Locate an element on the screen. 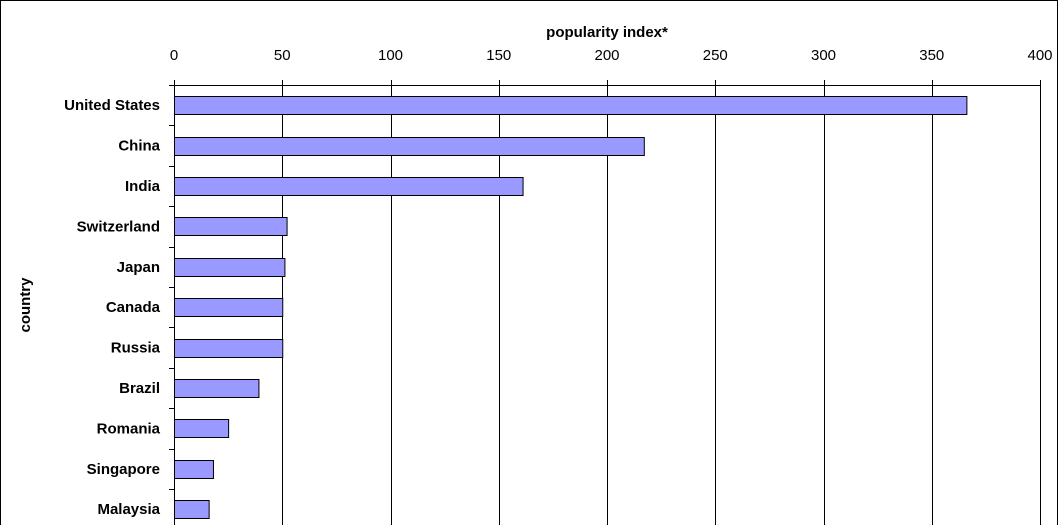  y-category-label: China is located at coordinates (139, 146).